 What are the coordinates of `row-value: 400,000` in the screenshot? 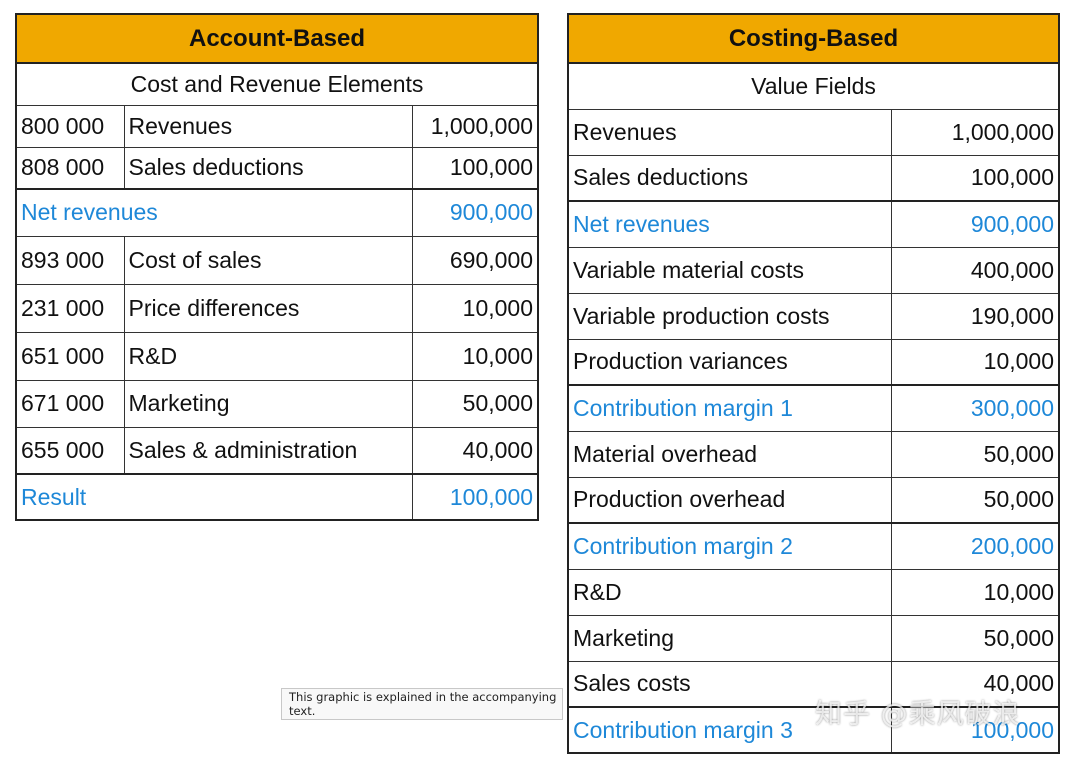 It's located at (975, 270).